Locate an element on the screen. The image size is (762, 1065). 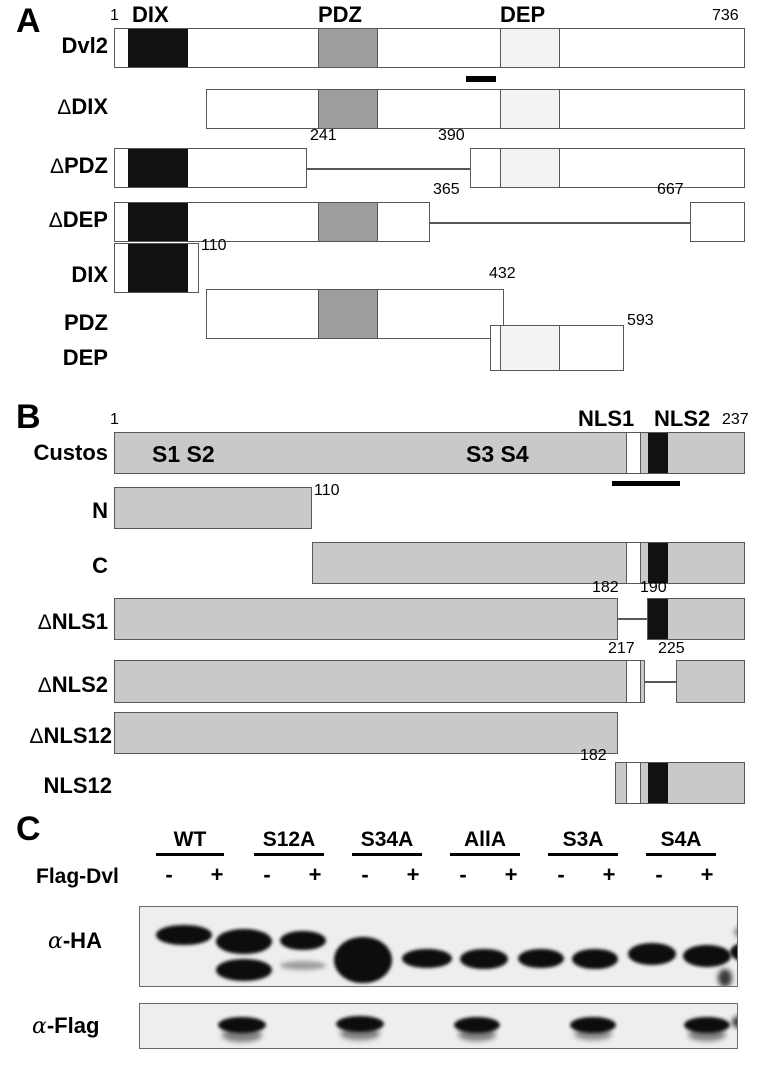
lane-state-1: - is located at coordinates (169, 874).